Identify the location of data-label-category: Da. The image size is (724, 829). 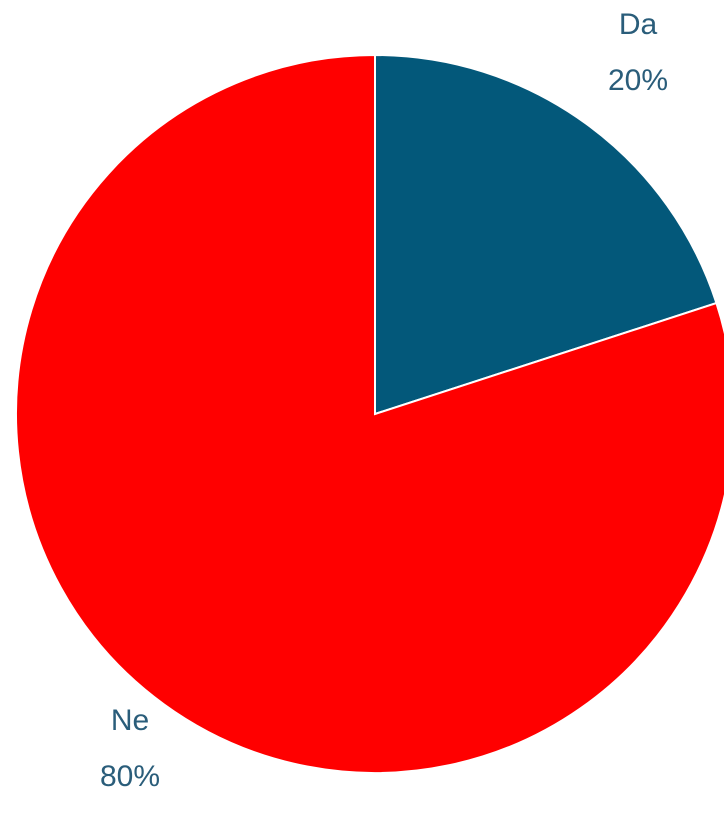
(638, 24).